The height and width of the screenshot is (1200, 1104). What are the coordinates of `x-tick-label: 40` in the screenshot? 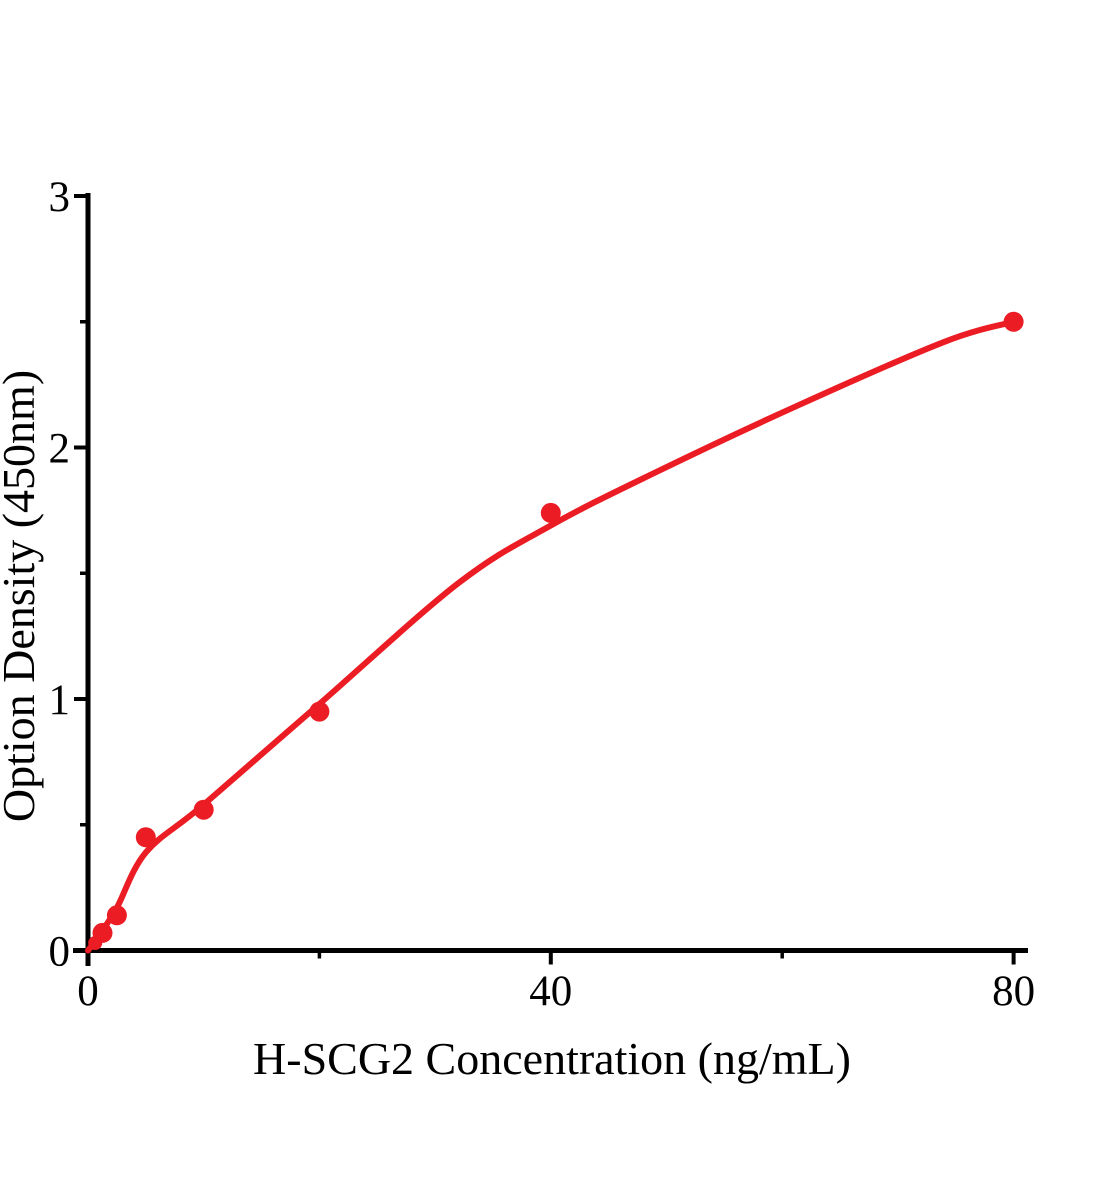 It's located at (550, 991).